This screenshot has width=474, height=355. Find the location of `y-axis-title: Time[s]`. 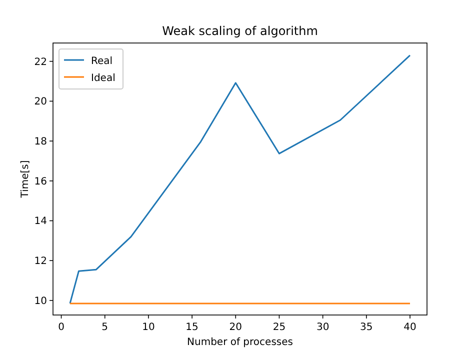

y-axis-title: Time[s] is located at coordinates (25, 179).